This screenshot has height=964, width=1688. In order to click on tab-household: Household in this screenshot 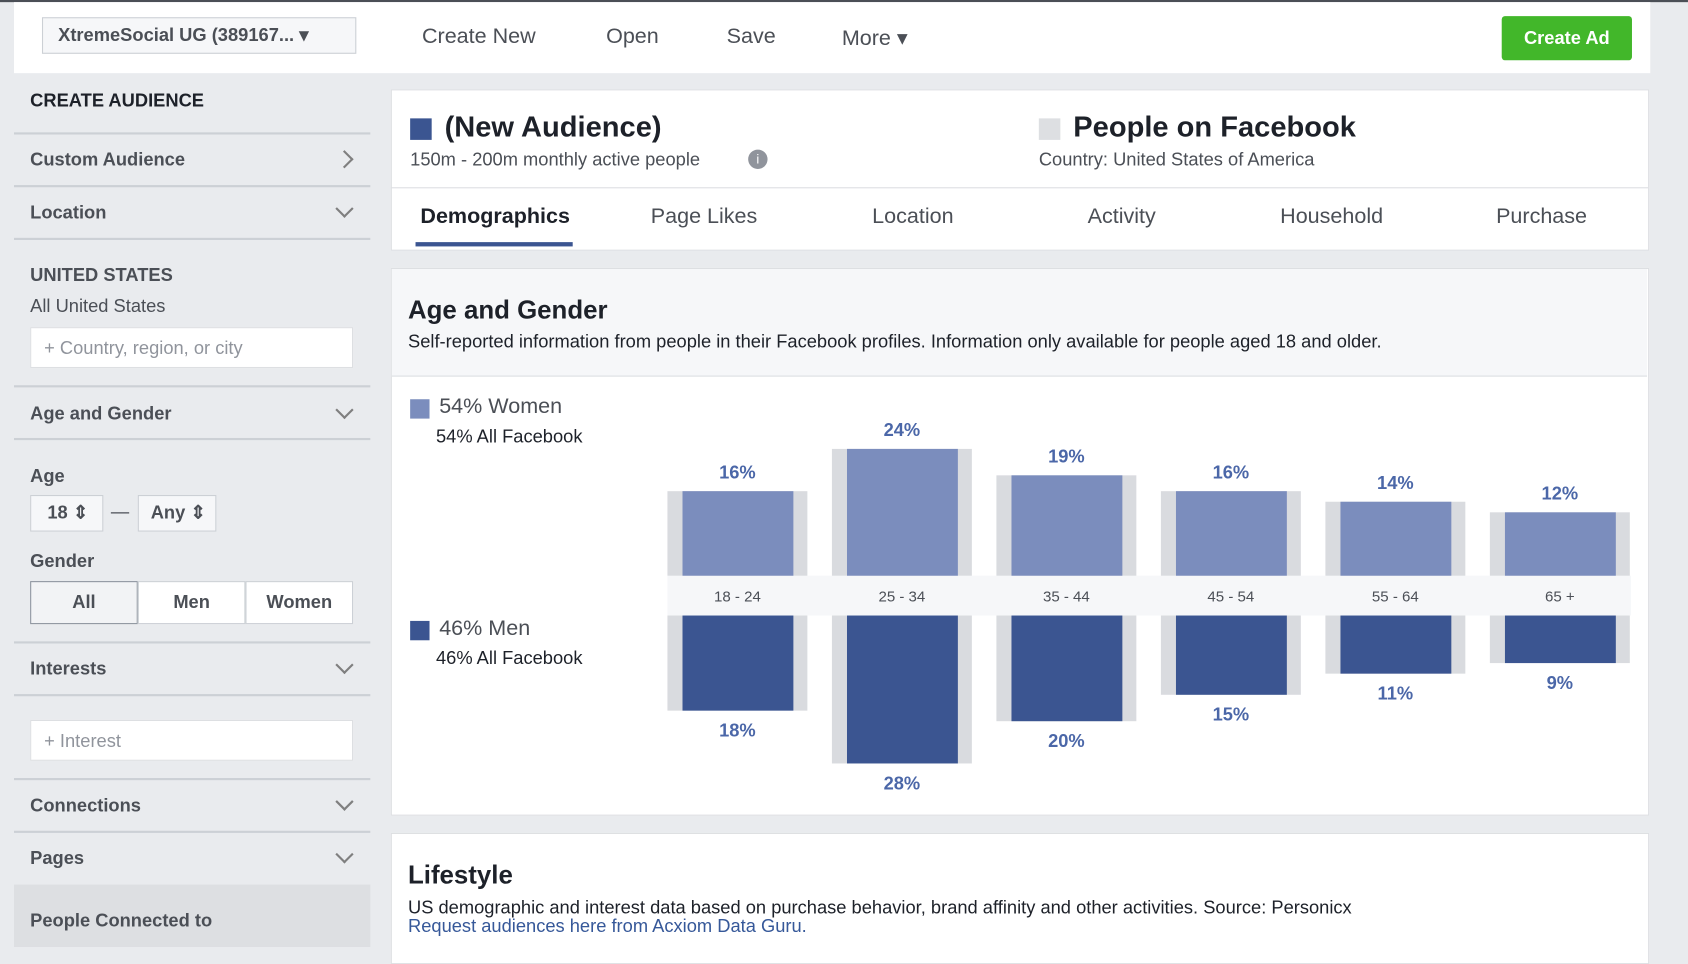, I will do `click(1332, 216)`.